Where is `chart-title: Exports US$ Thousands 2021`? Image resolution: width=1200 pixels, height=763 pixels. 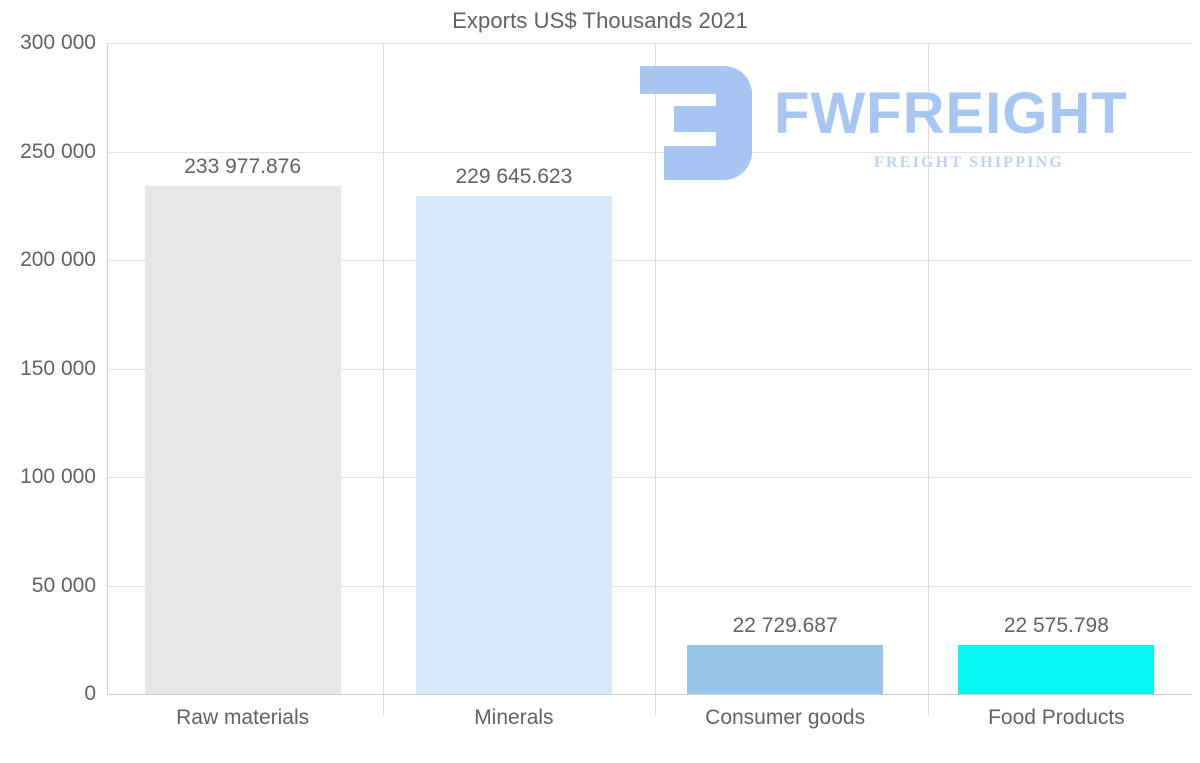 chart-title: Exports US$ Thousands 2021 is located at coordinates (600, 20).